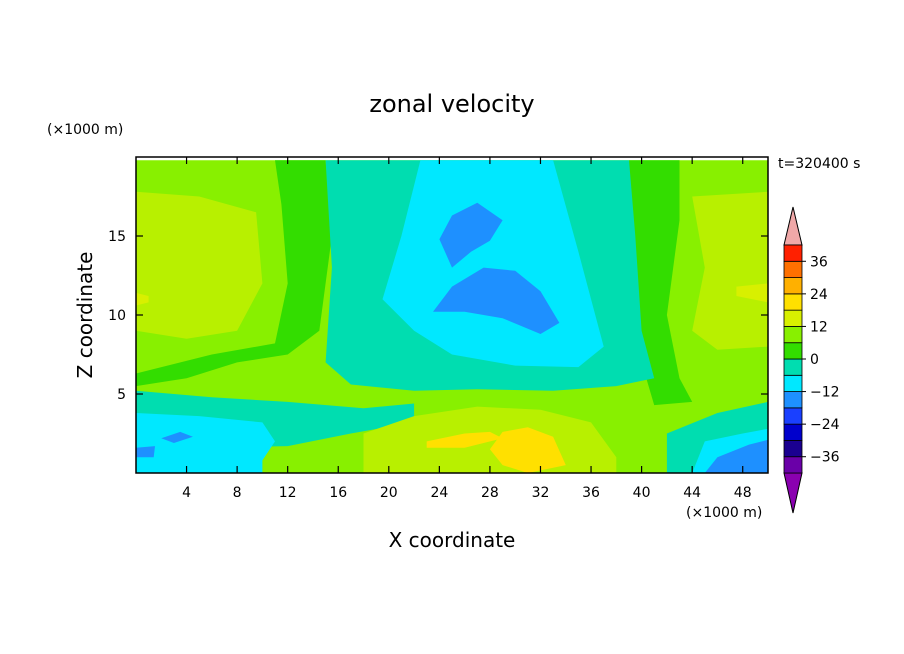  Describe the element at coordinates (819, 295) in the screenshot. I see `colorbar-label: 24` at that location.